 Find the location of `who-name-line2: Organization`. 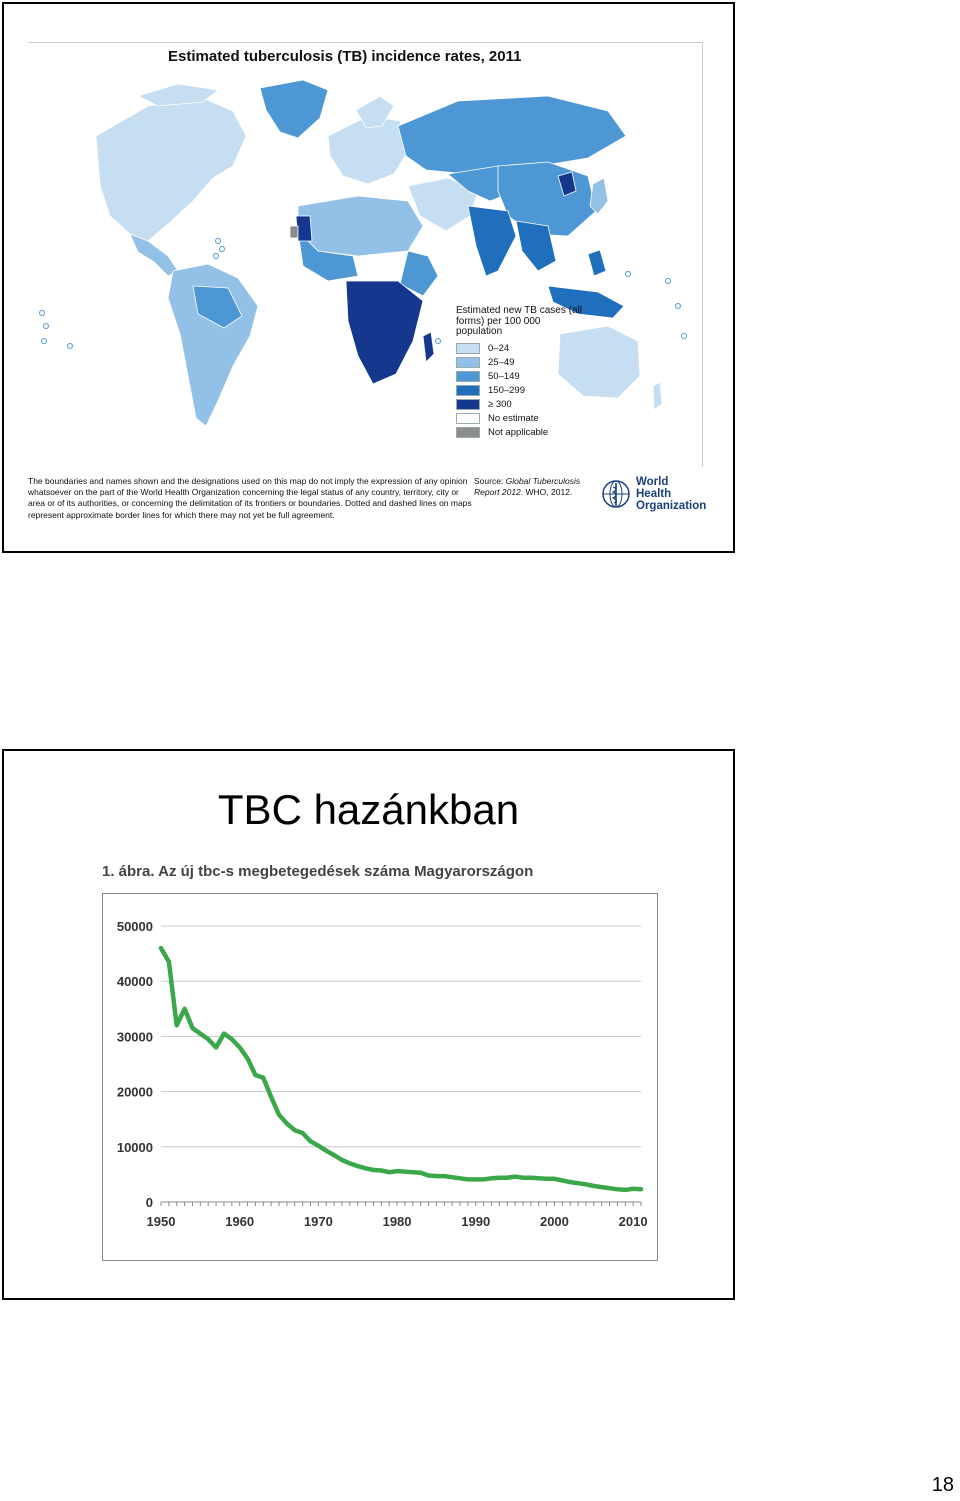

who-name-line2: Organization is located at coordinates (671, 506).